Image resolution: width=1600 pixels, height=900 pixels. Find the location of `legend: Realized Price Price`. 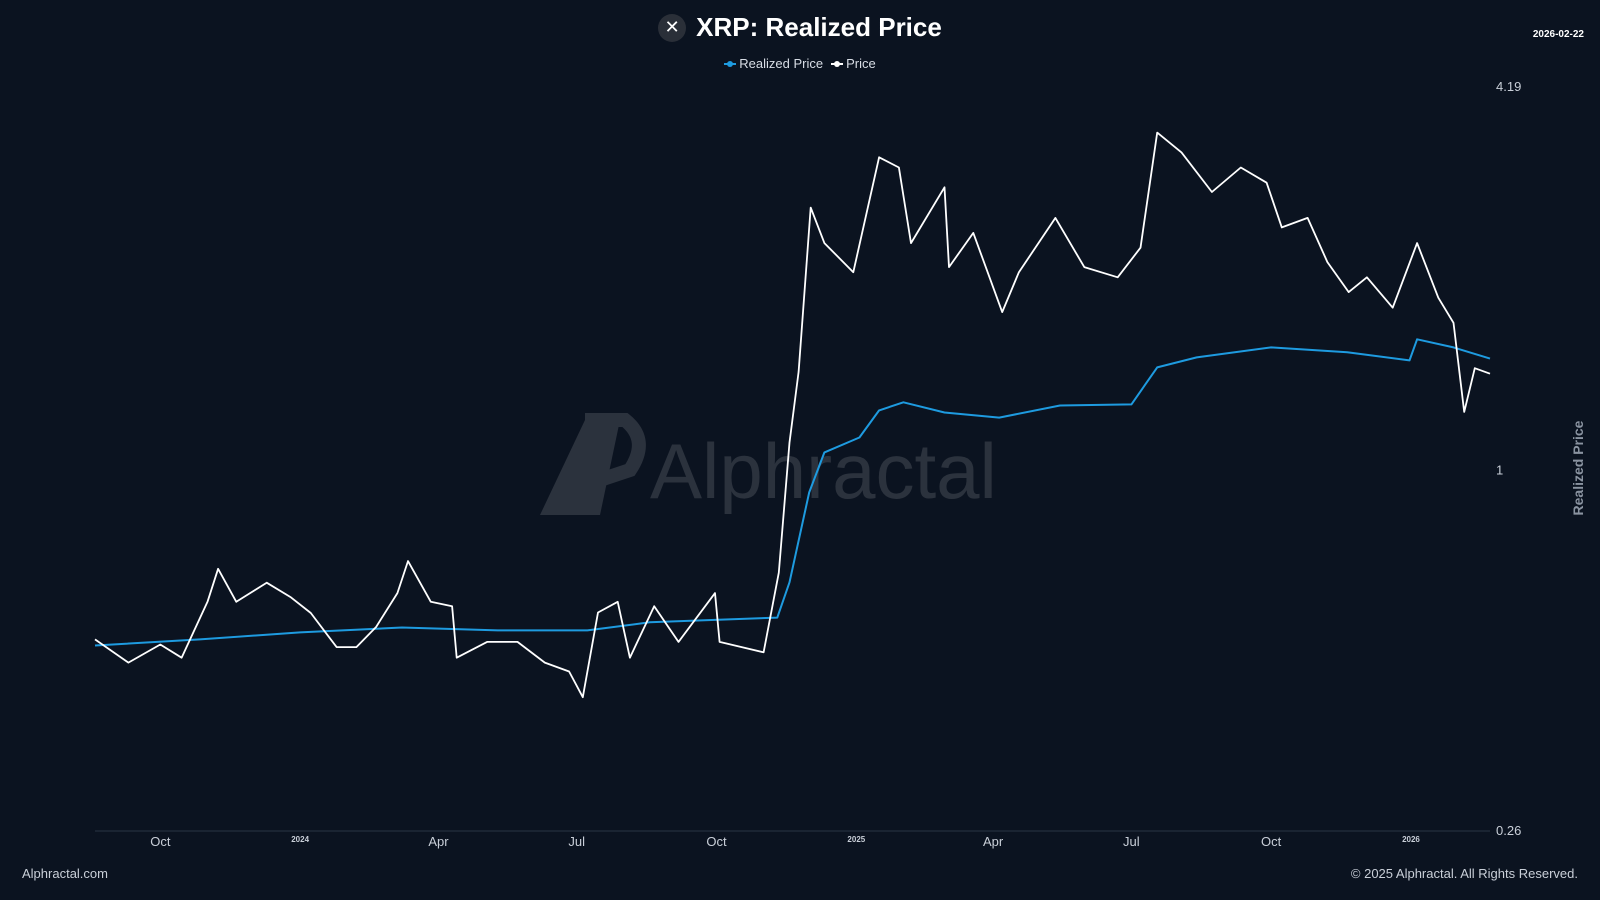

legend: Realized Price Price is located at coordinates (800, 63).